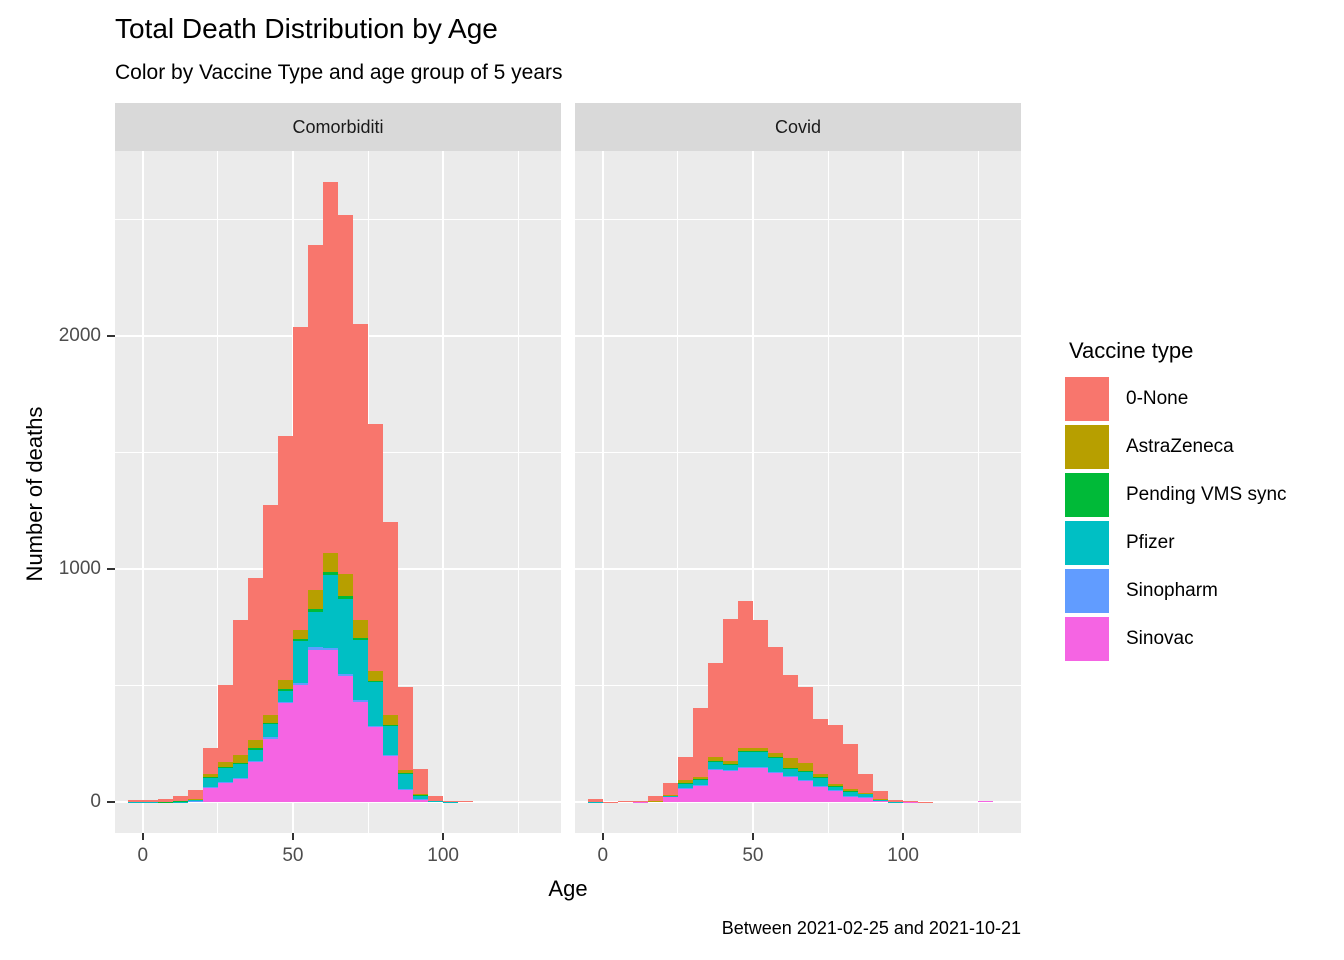  I want to click on facet-label: Comorbiditi, so click(338, 126).